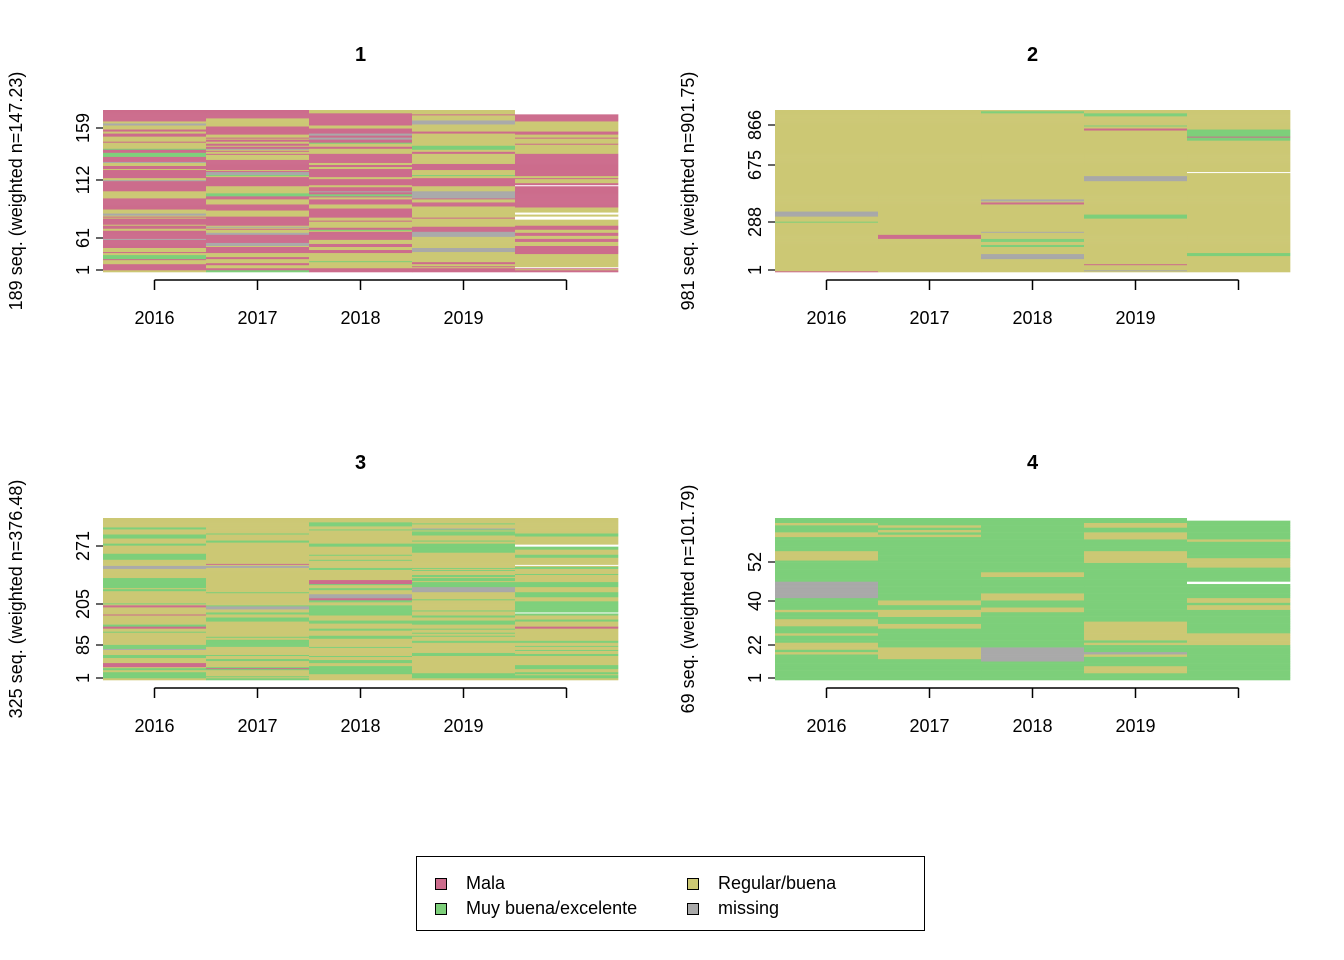  Describe the element at coordinates (755, 222) in the screenshot. I see `y-tick-label: 288` at that location.